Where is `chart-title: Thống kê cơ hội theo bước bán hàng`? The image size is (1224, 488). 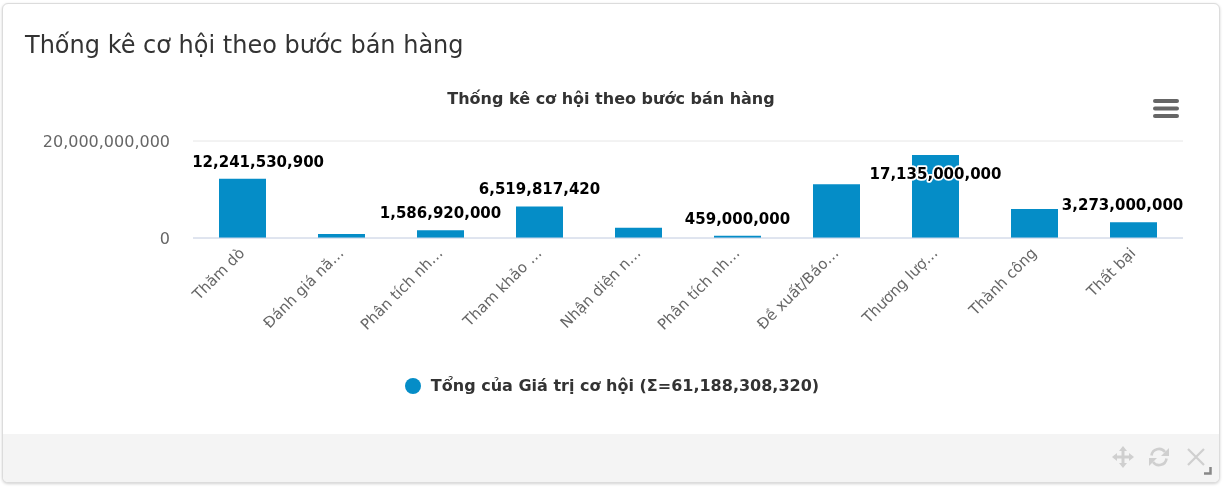 chart-title: Thống kê cơ hội theo bước bán hàng is located at coordinates (244, 45).